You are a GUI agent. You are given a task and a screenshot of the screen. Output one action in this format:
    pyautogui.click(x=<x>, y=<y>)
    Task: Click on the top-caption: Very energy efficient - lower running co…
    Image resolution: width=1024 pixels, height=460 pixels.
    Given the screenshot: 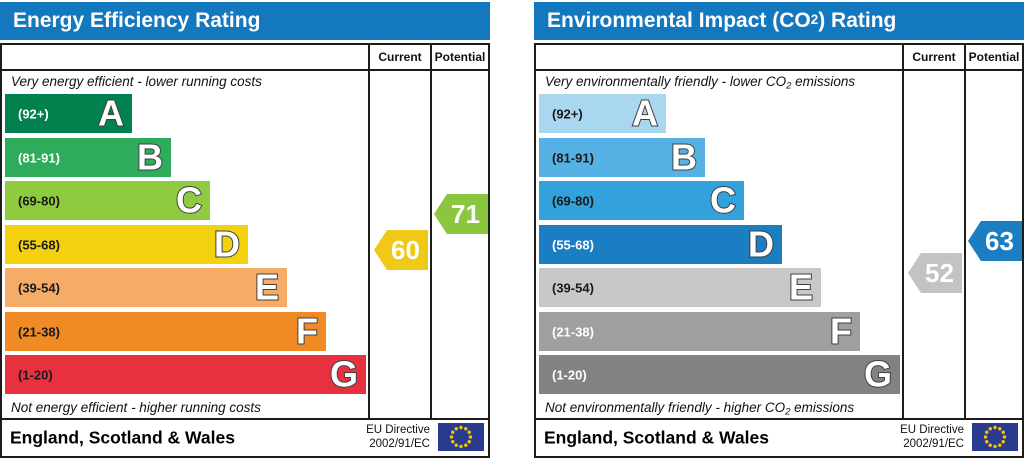 What is the action you would take?
    pyautogui.click(x=136, y=81)
    